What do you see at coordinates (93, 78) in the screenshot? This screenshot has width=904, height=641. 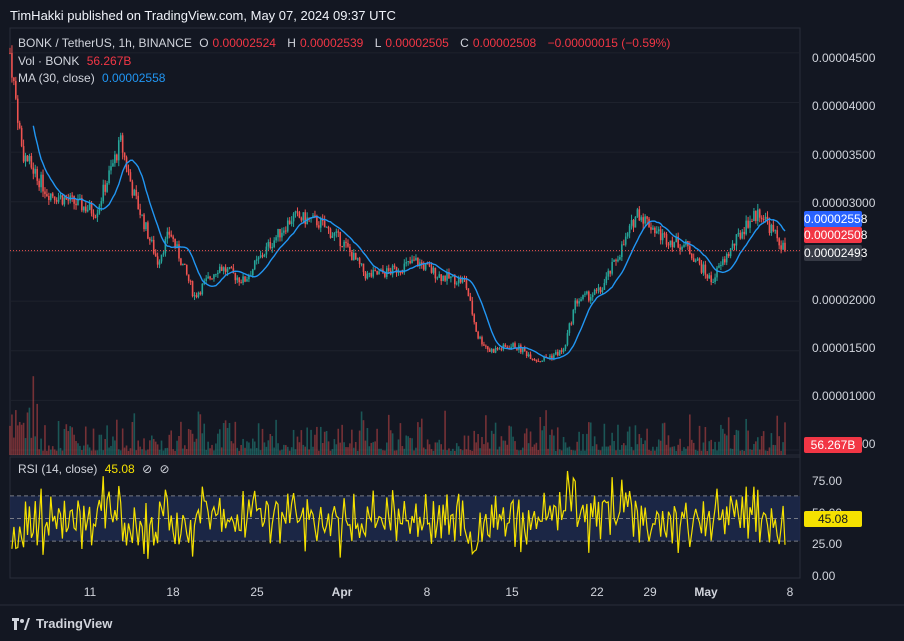 I see `ma-legend: MA (30, close) 0.00002558` at bounding box center [93, 78].